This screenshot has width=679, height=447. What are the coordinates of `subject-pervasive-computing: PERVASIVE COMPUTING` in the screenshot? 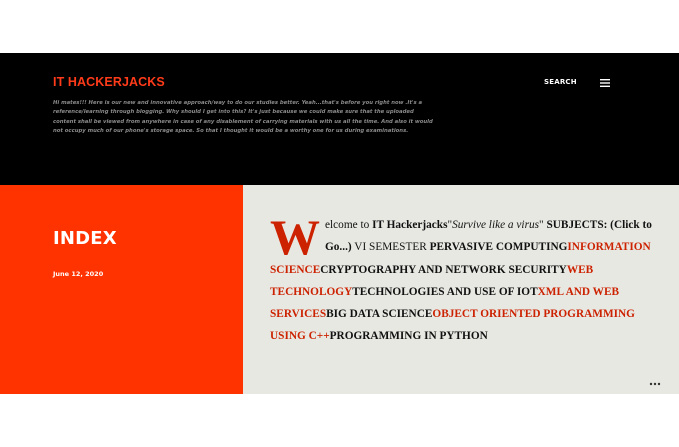 It's located at (498, 247).